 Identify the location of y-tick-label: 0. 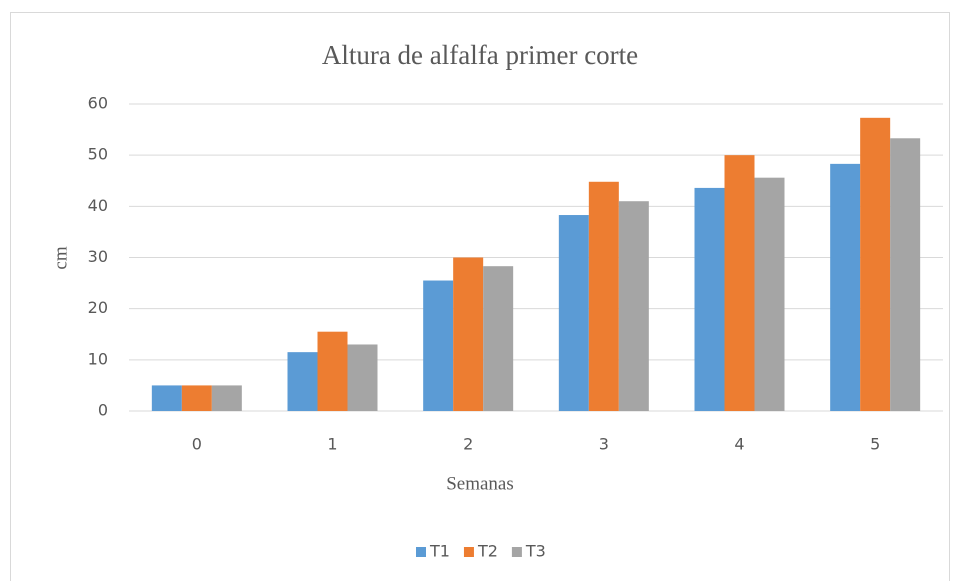
(103, 410).